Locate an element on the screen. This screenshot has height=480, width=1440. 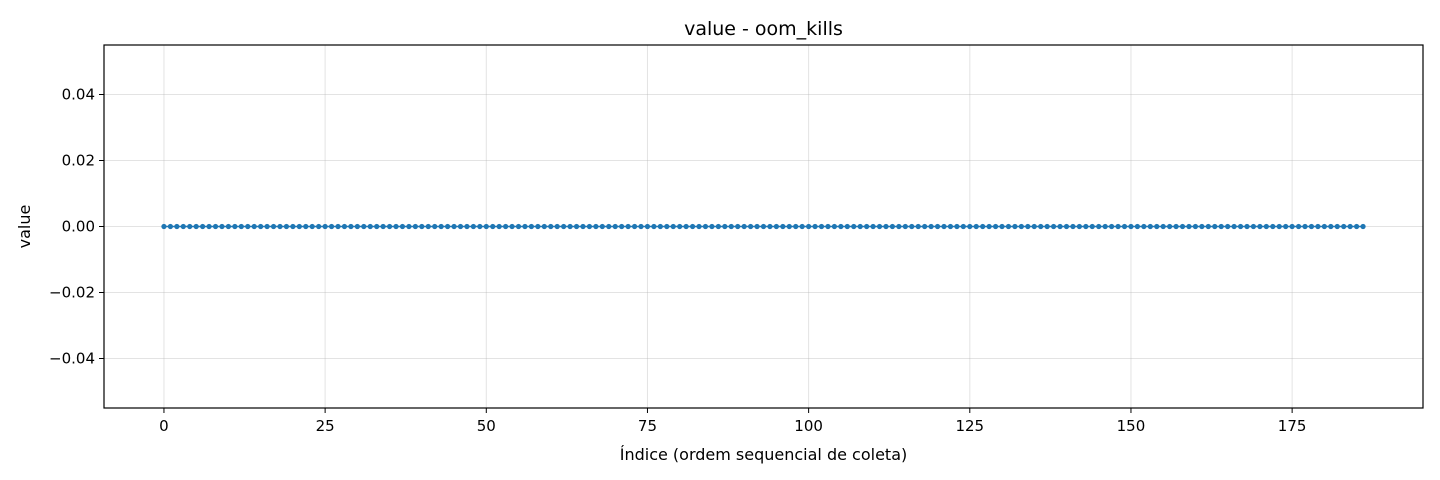
x-axis-title: Índice (ordem sequencial de coleta) is located at coordinates (764, 454).